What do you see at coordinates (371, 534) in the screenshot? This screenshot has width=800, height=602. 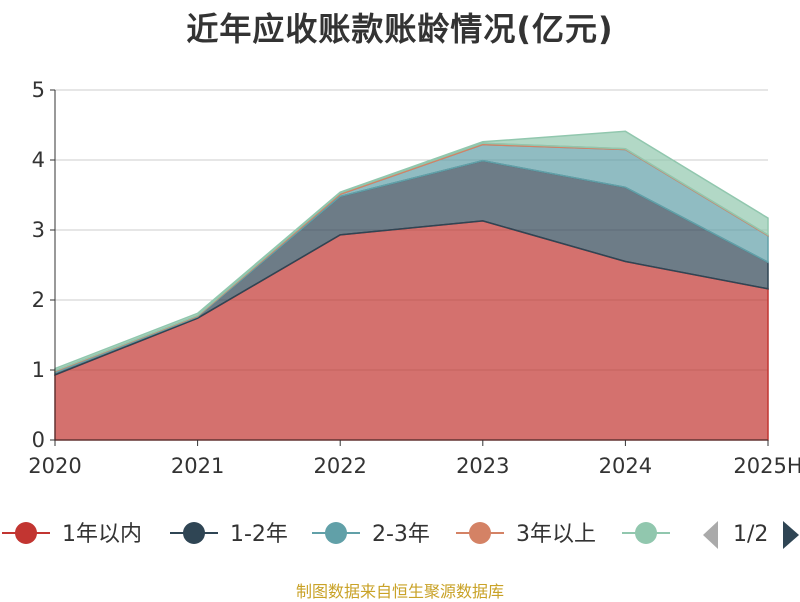 I see `legend-item-3: 2-3年` at bounding box center [371, 534].